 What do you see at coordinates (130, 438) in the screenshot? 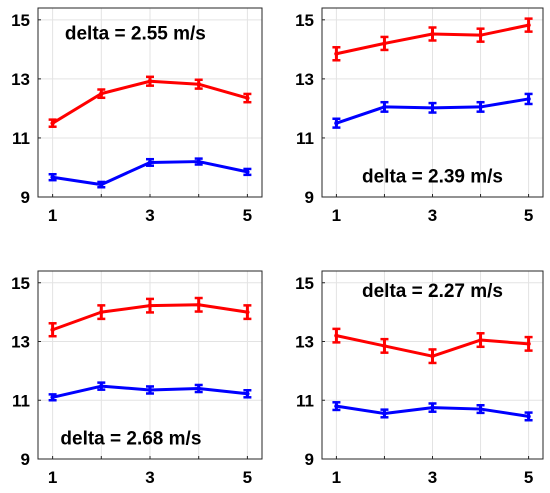
I see `delta-annotation: delta = 2.68 m/s` at bounding box center [130, 438].